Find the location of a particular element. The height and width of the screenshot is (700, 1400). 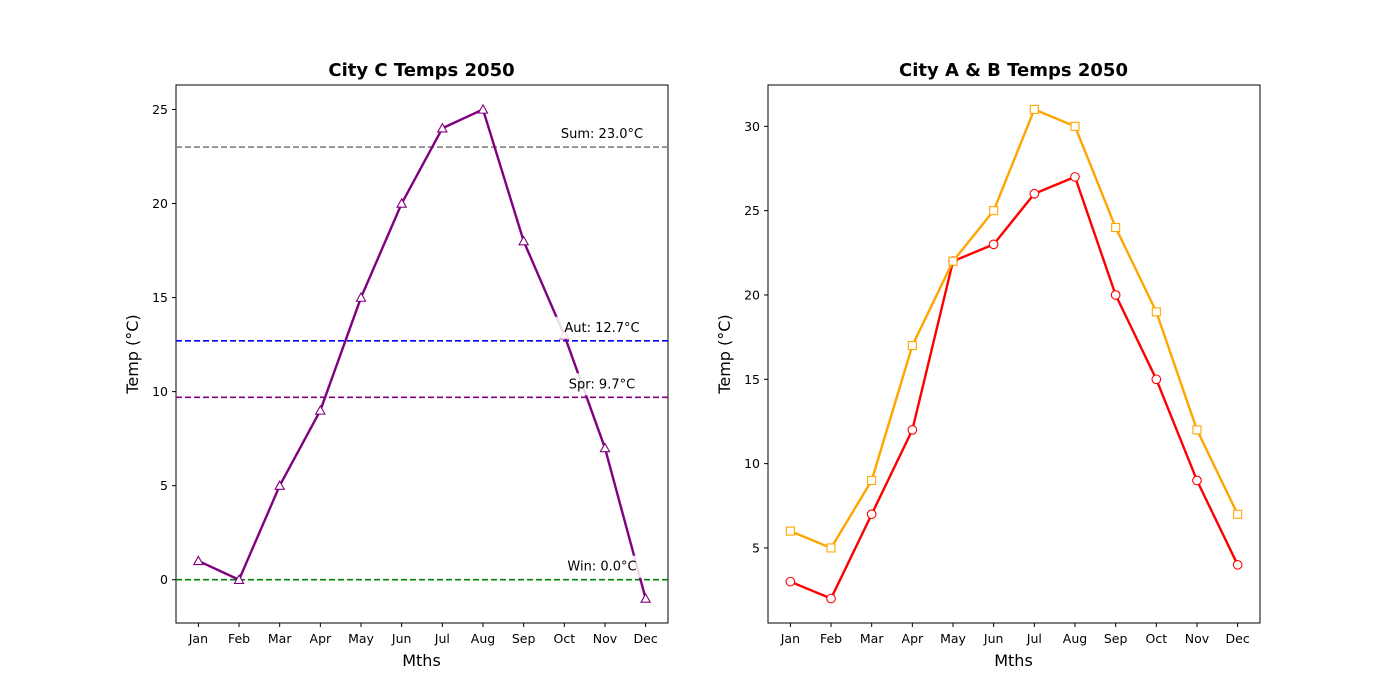

reference-annotation: Spr: 9.7°C is located at coordinates (602, 384).